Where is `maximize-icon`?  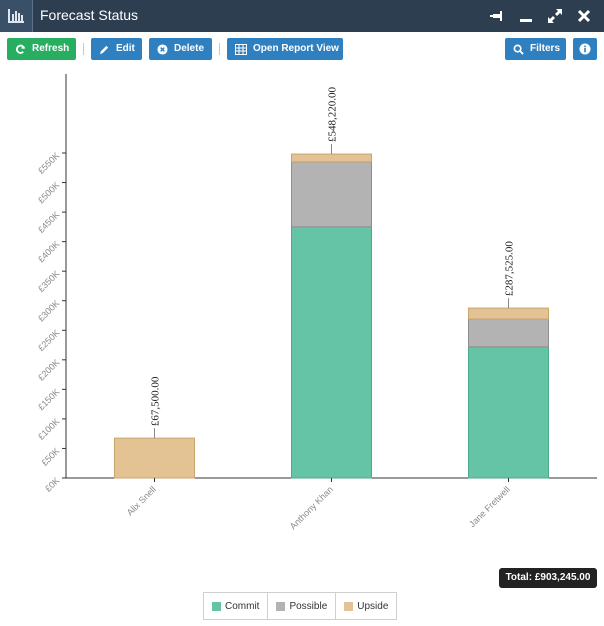
maximize-icon is located at coordinates (555, 16).